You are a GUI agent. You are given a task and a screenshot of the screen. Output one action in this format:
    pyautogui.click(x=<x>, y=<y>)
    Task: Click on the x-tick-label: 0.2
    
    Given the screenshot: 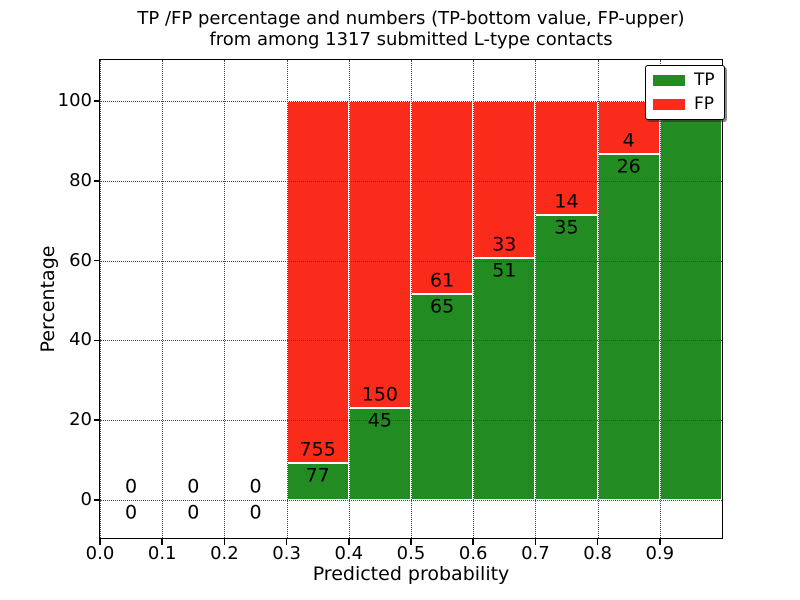 What is the action you would take?
    pyautogui.click(x=224, y=553)
    